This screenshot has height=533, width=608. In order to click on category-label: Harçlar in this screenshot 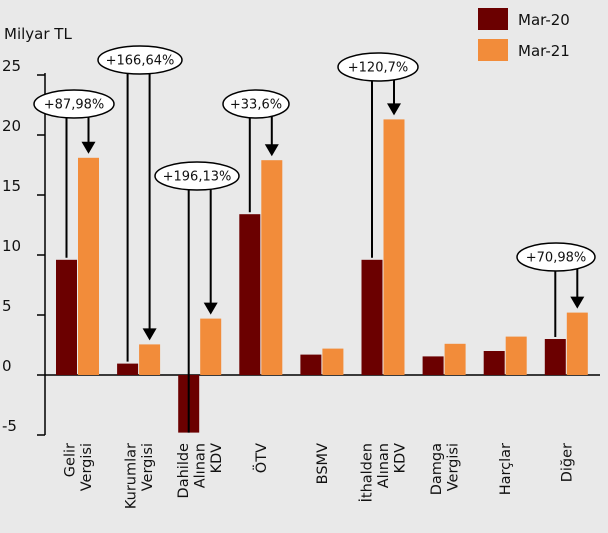, I will do `click(506, 469)`.